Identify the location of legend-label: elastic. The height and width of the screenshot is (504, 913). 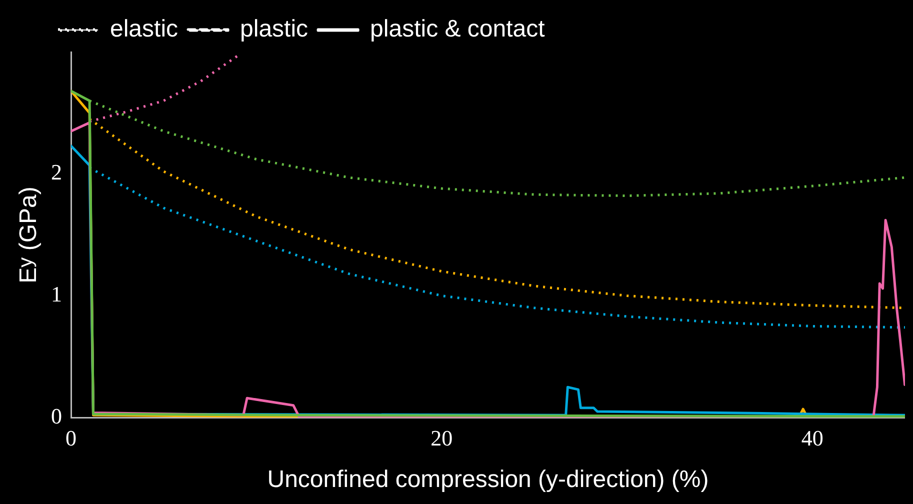
(144, 29).